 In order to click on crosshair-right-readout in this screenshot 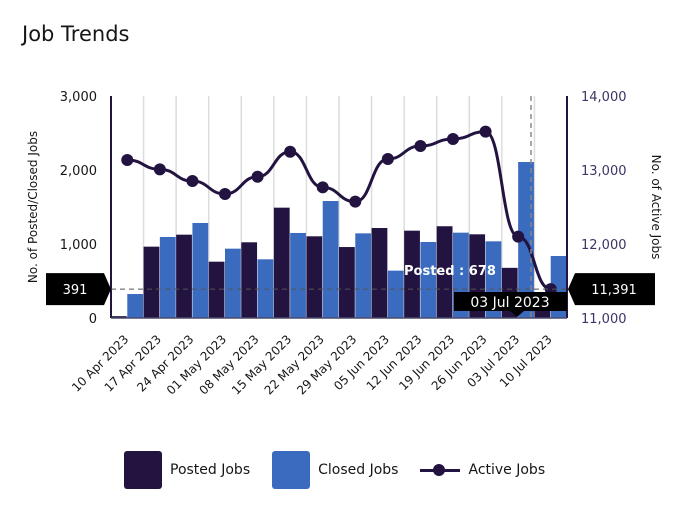, I will do `click(611, 289)`.